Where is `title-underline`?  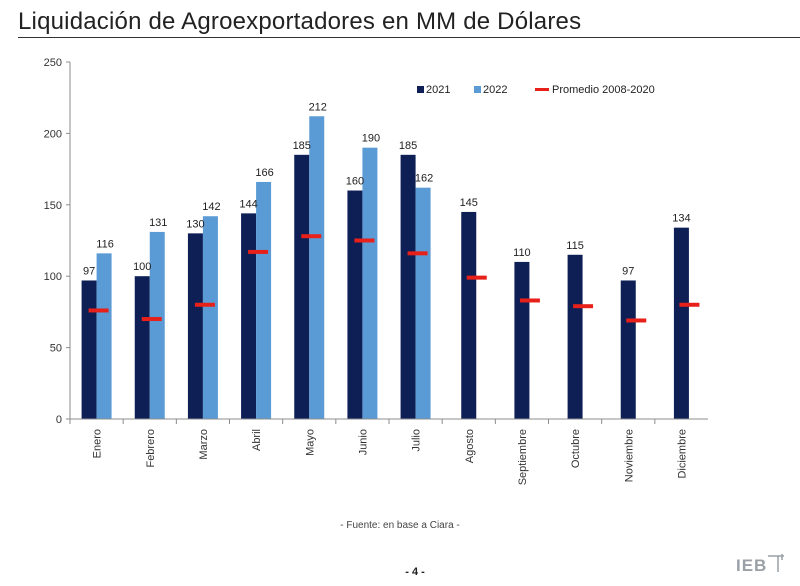 title-underline is located at coordinates (409, 37).